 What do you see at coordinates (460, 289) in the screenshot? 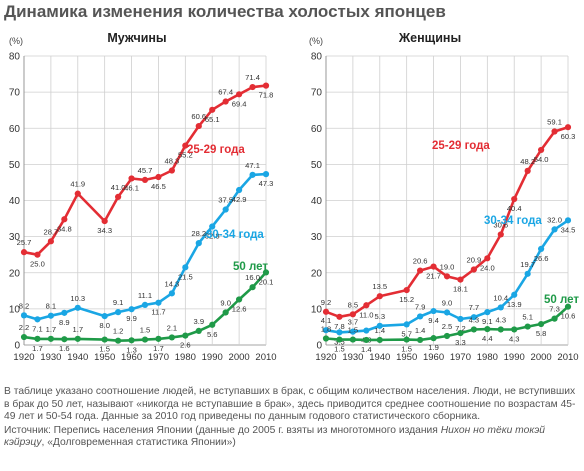
I see `data-label: 18.1` at bounding box center [460, 289].